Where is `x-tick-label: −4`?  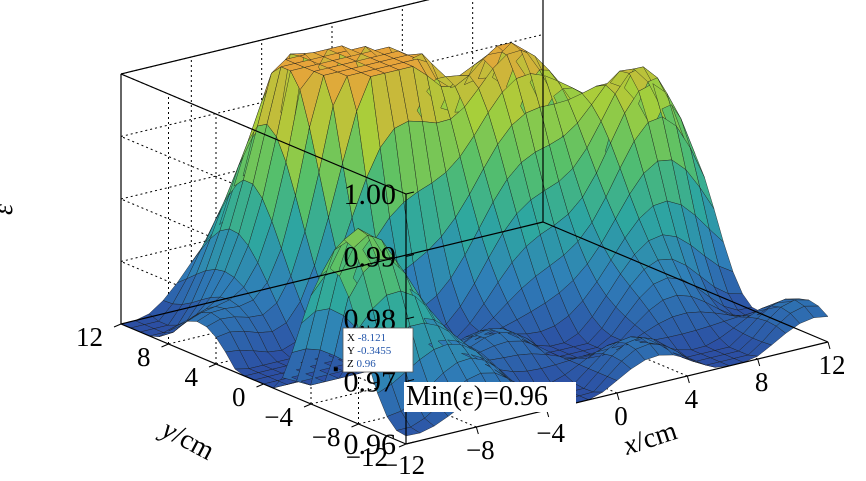 x-tick-label: −4 is located at coordinates (550, 433).